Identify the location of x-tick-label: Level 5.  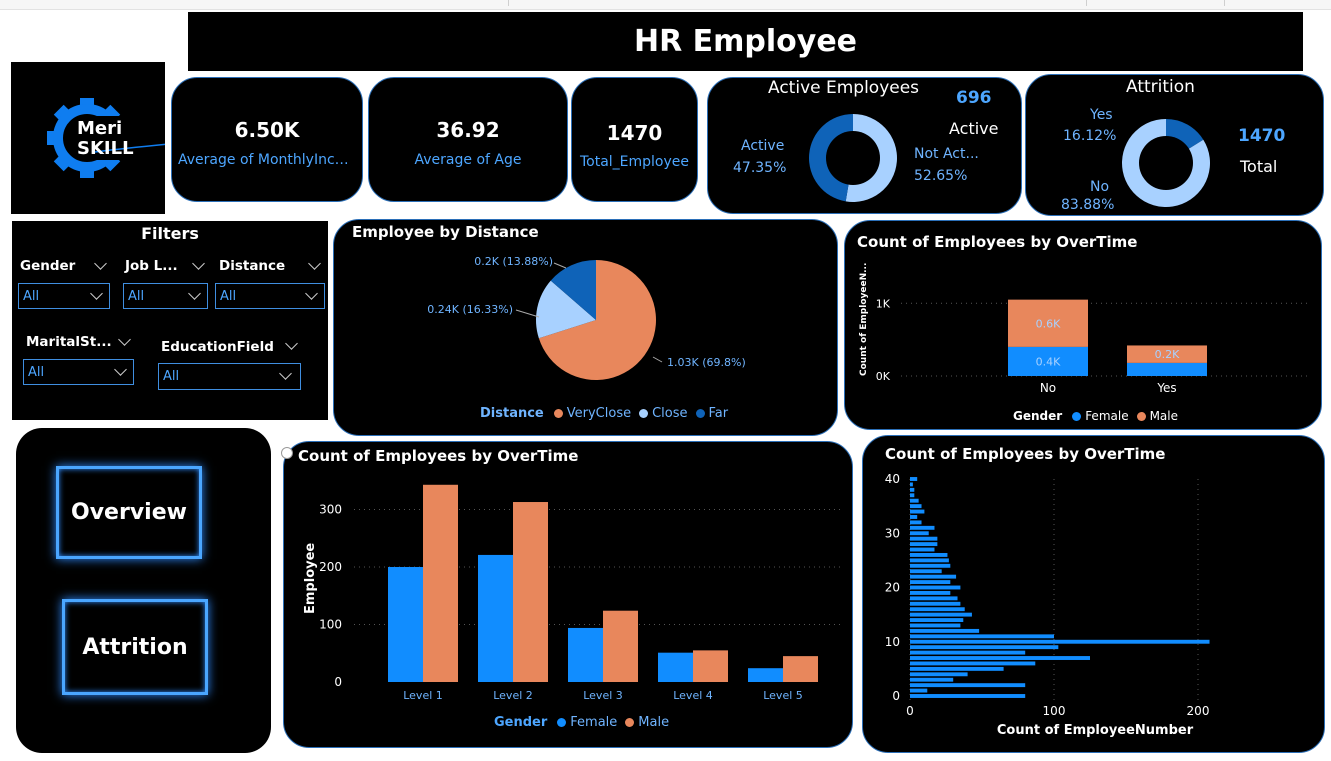
(783, 695).